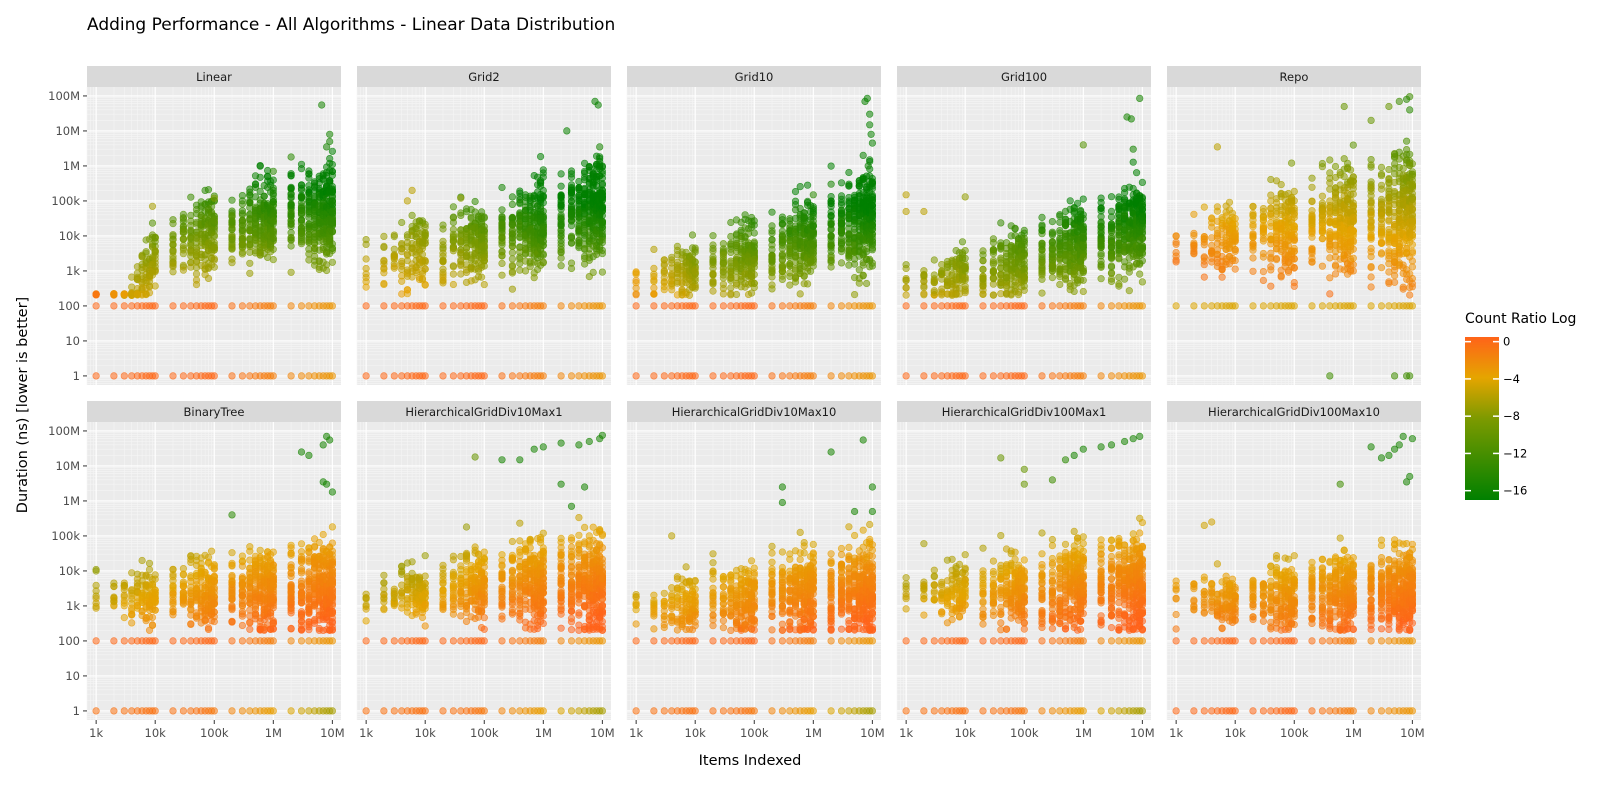 The image size is (1600, 800). I want to click on y-tick-label: 10M, so click(67, 131).